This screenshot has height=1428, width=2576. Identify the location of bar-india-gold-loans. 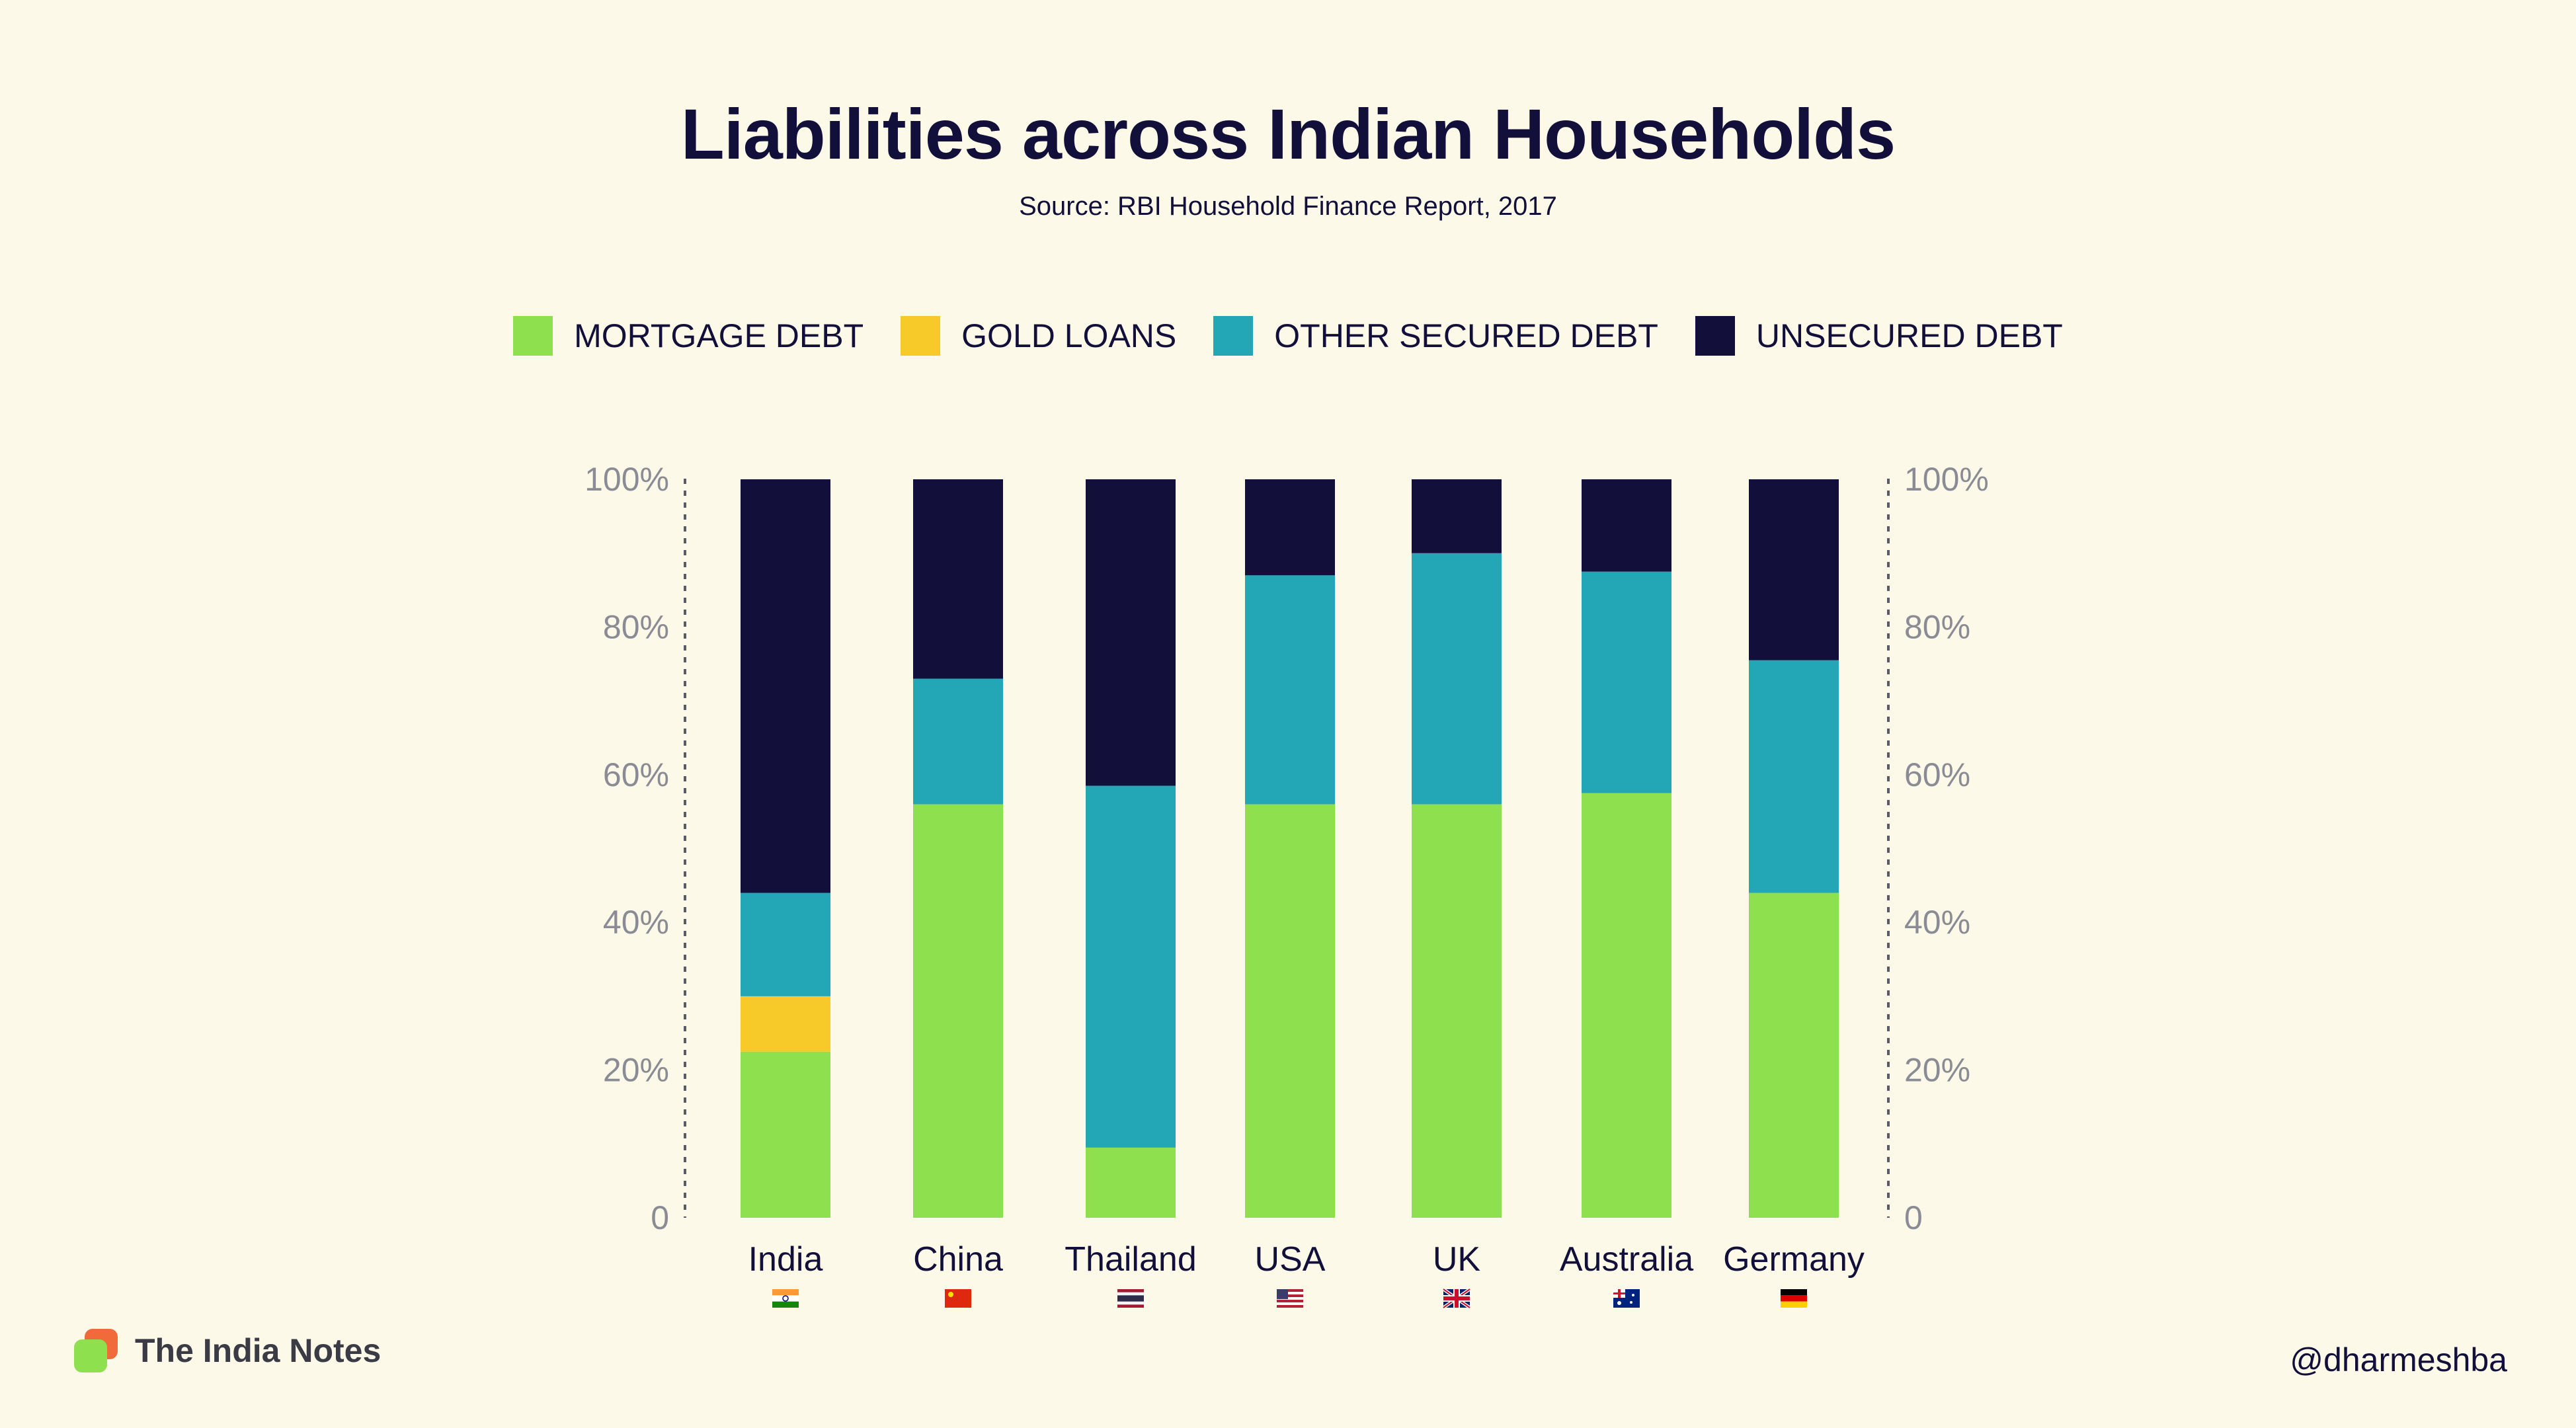
(785, 1024).